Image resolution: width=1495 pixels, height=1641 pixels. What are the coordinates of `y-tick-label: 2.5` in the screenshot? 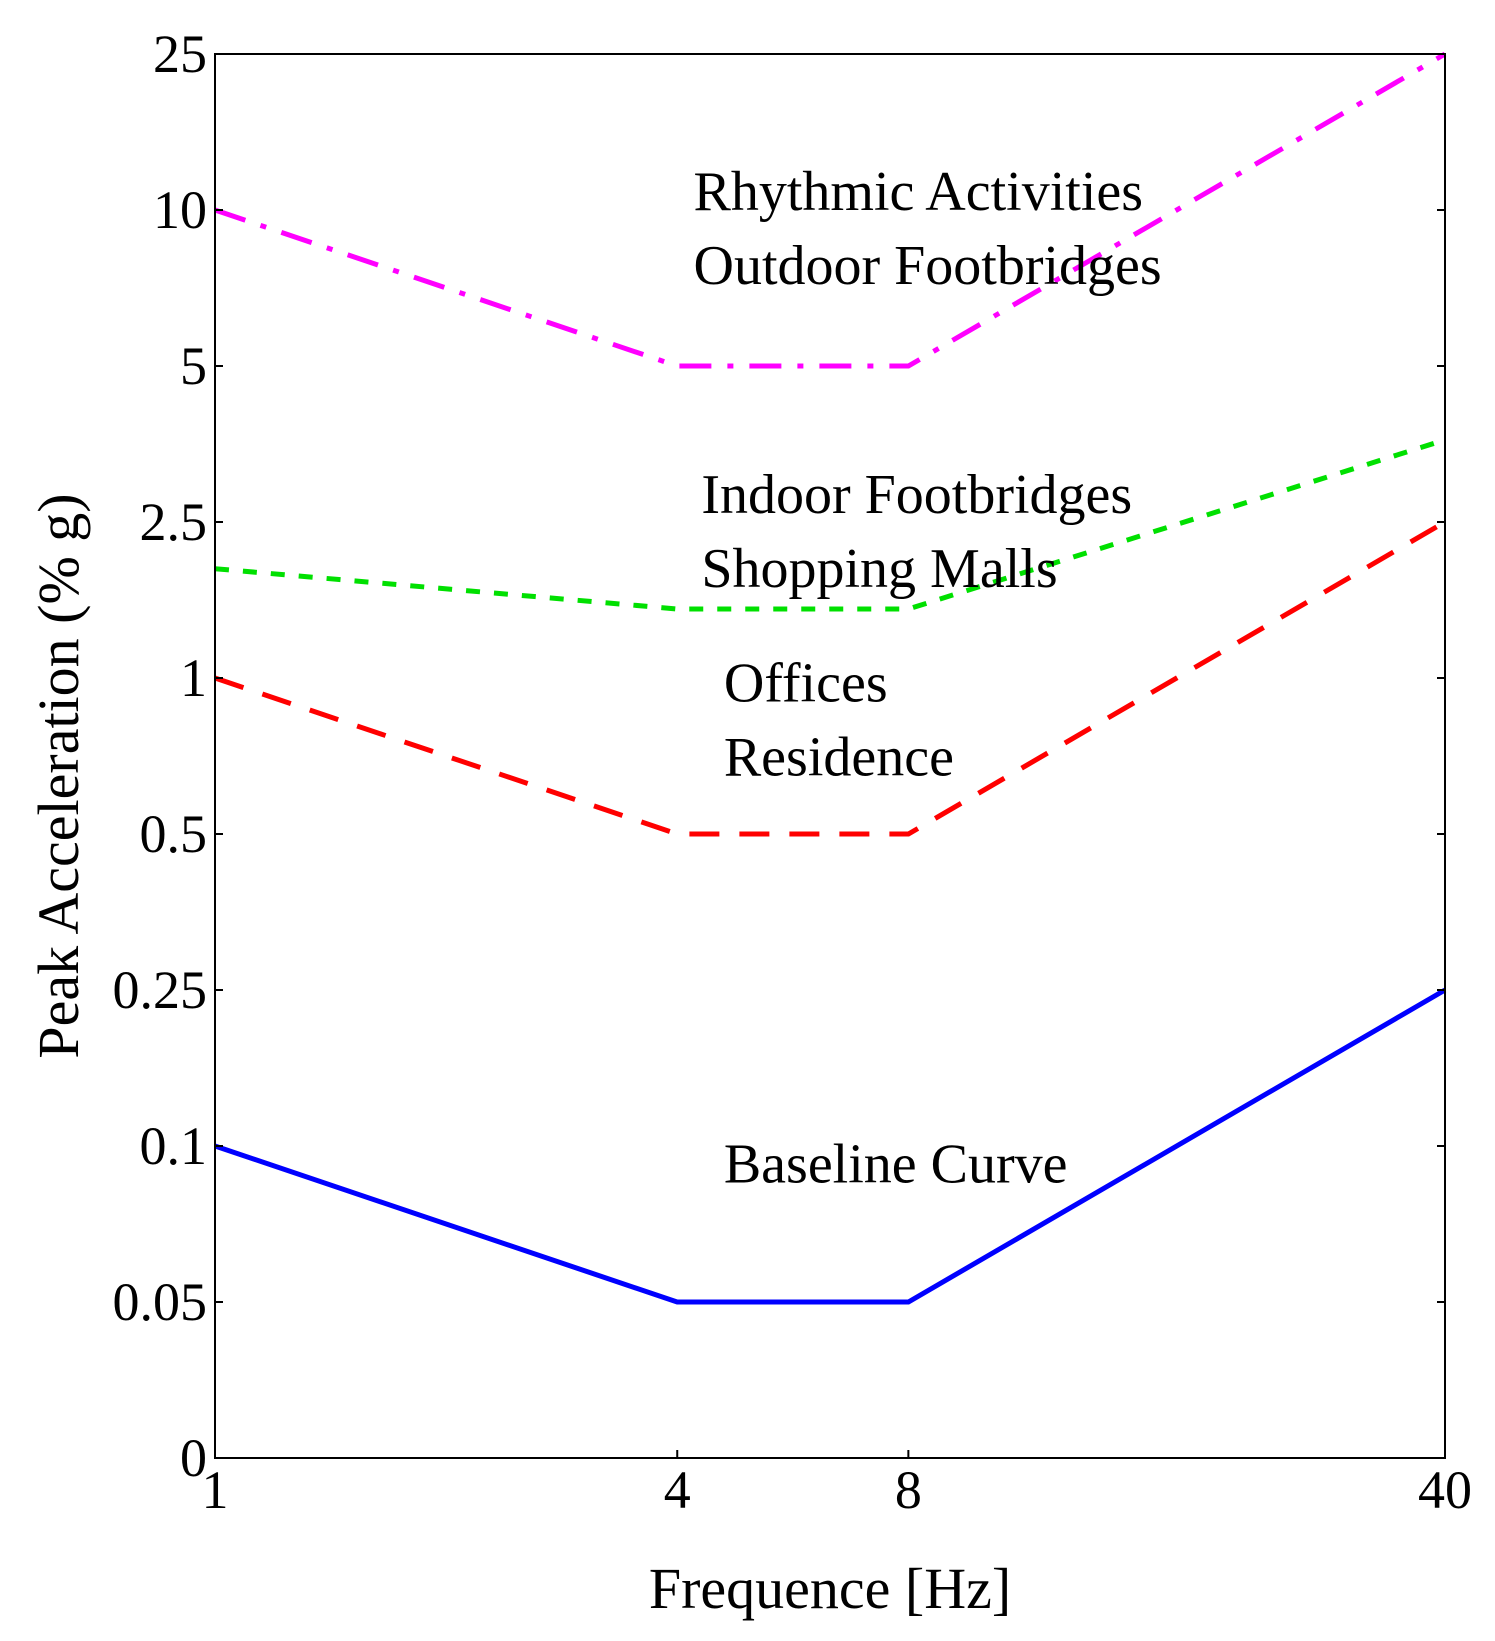 It's located at (174, 522).